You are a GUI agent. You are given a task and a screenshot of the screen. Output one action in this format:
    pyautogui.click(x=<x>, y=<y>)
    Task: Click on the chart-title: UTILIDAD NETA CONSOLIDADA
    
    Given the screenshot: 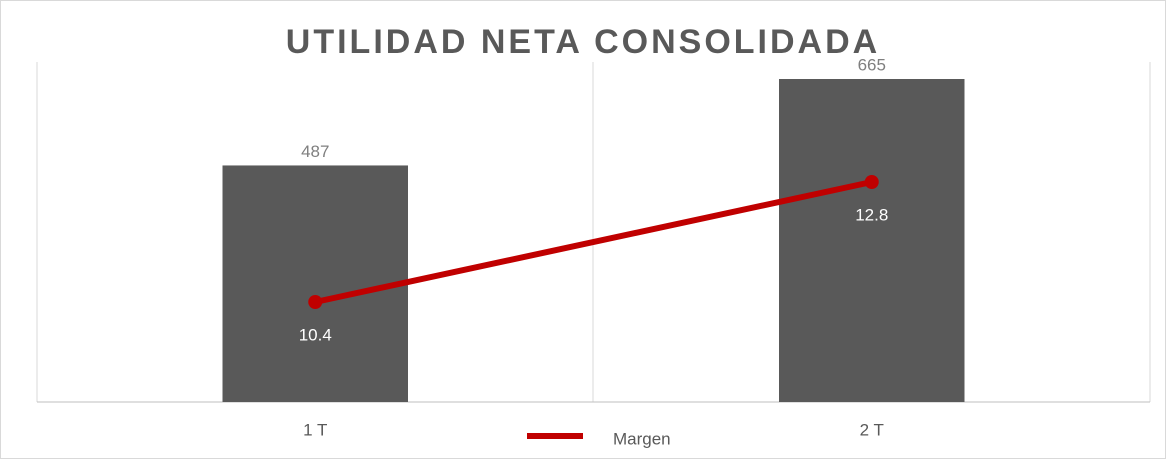 What is the action you would take?
    pyautogui.click(x=583, y=42)
    